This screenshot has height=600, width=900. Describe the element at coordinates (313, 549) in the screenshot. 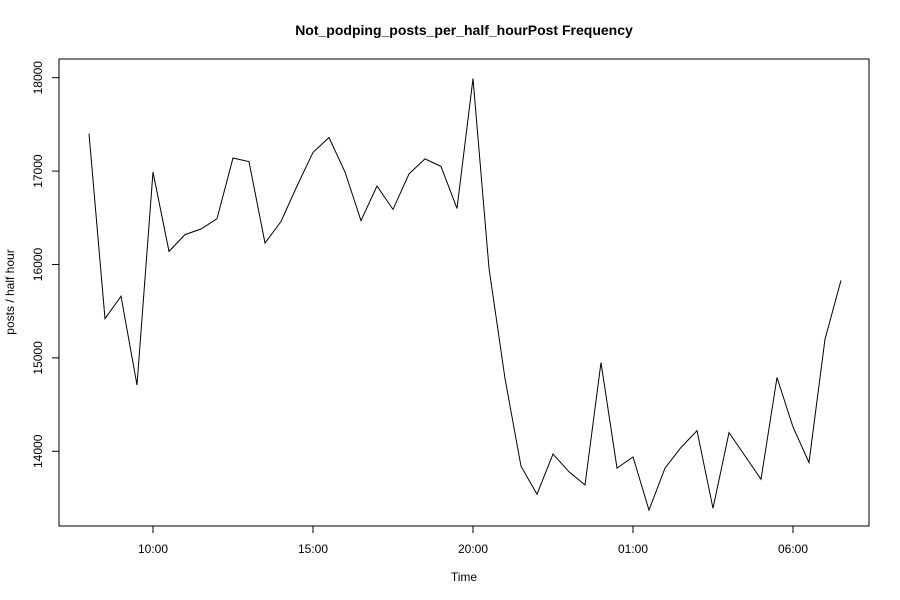

I see `x-tick-label: 15:00` at that location.